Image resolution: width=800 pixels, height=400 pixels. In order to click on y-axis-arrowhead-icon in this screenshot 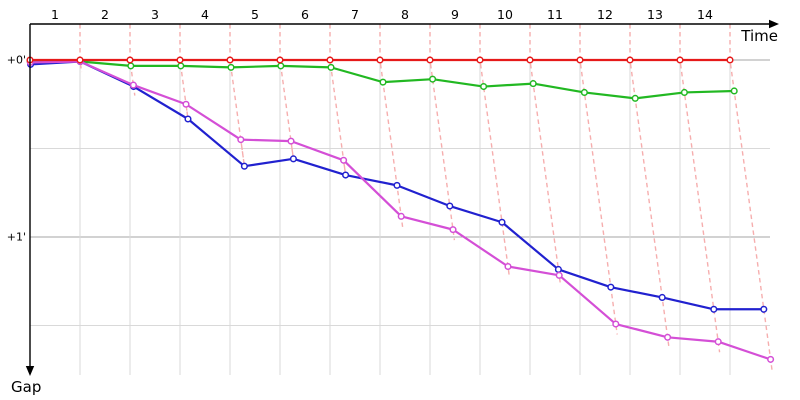, I will do `click(30, 371)`.